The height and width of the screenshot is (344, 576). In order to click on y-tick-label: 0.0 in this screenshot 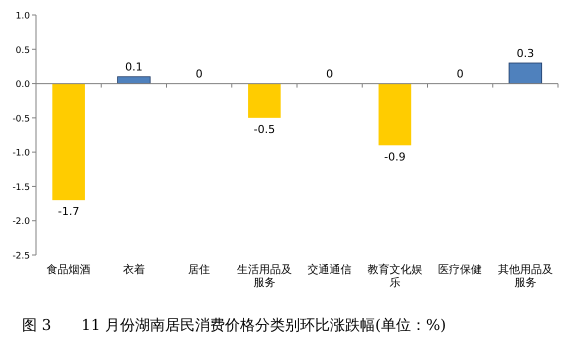, I will do `click(23, 85)`.